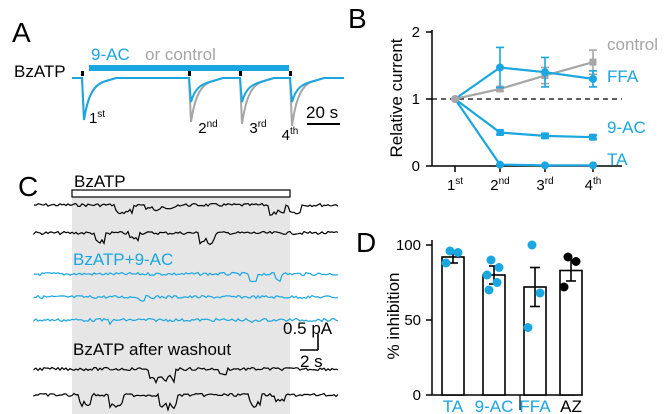 The width and height of the screenshot is (670, 414). Describe the element at coordinates (494, 405) in the screenshot. I see `category-label: 9-AC` at that location.